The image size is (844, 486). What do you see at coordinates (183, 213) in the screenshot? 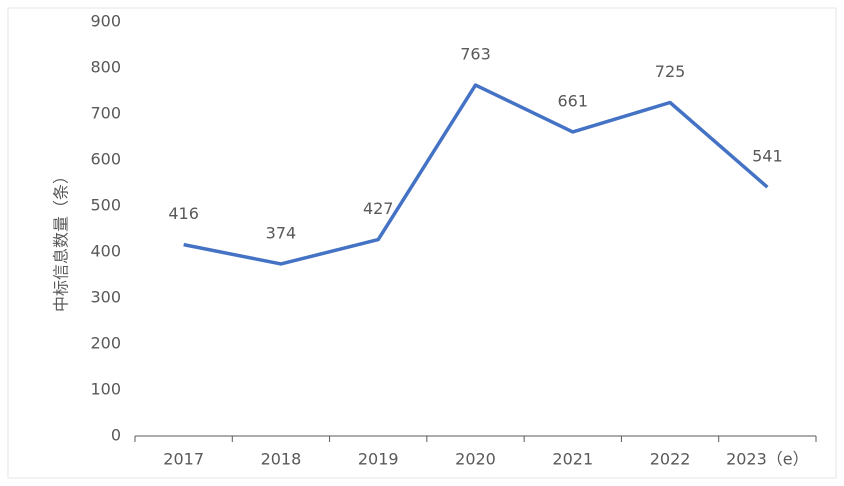
I see `data-label: 416` at bounding box center [183, 213].